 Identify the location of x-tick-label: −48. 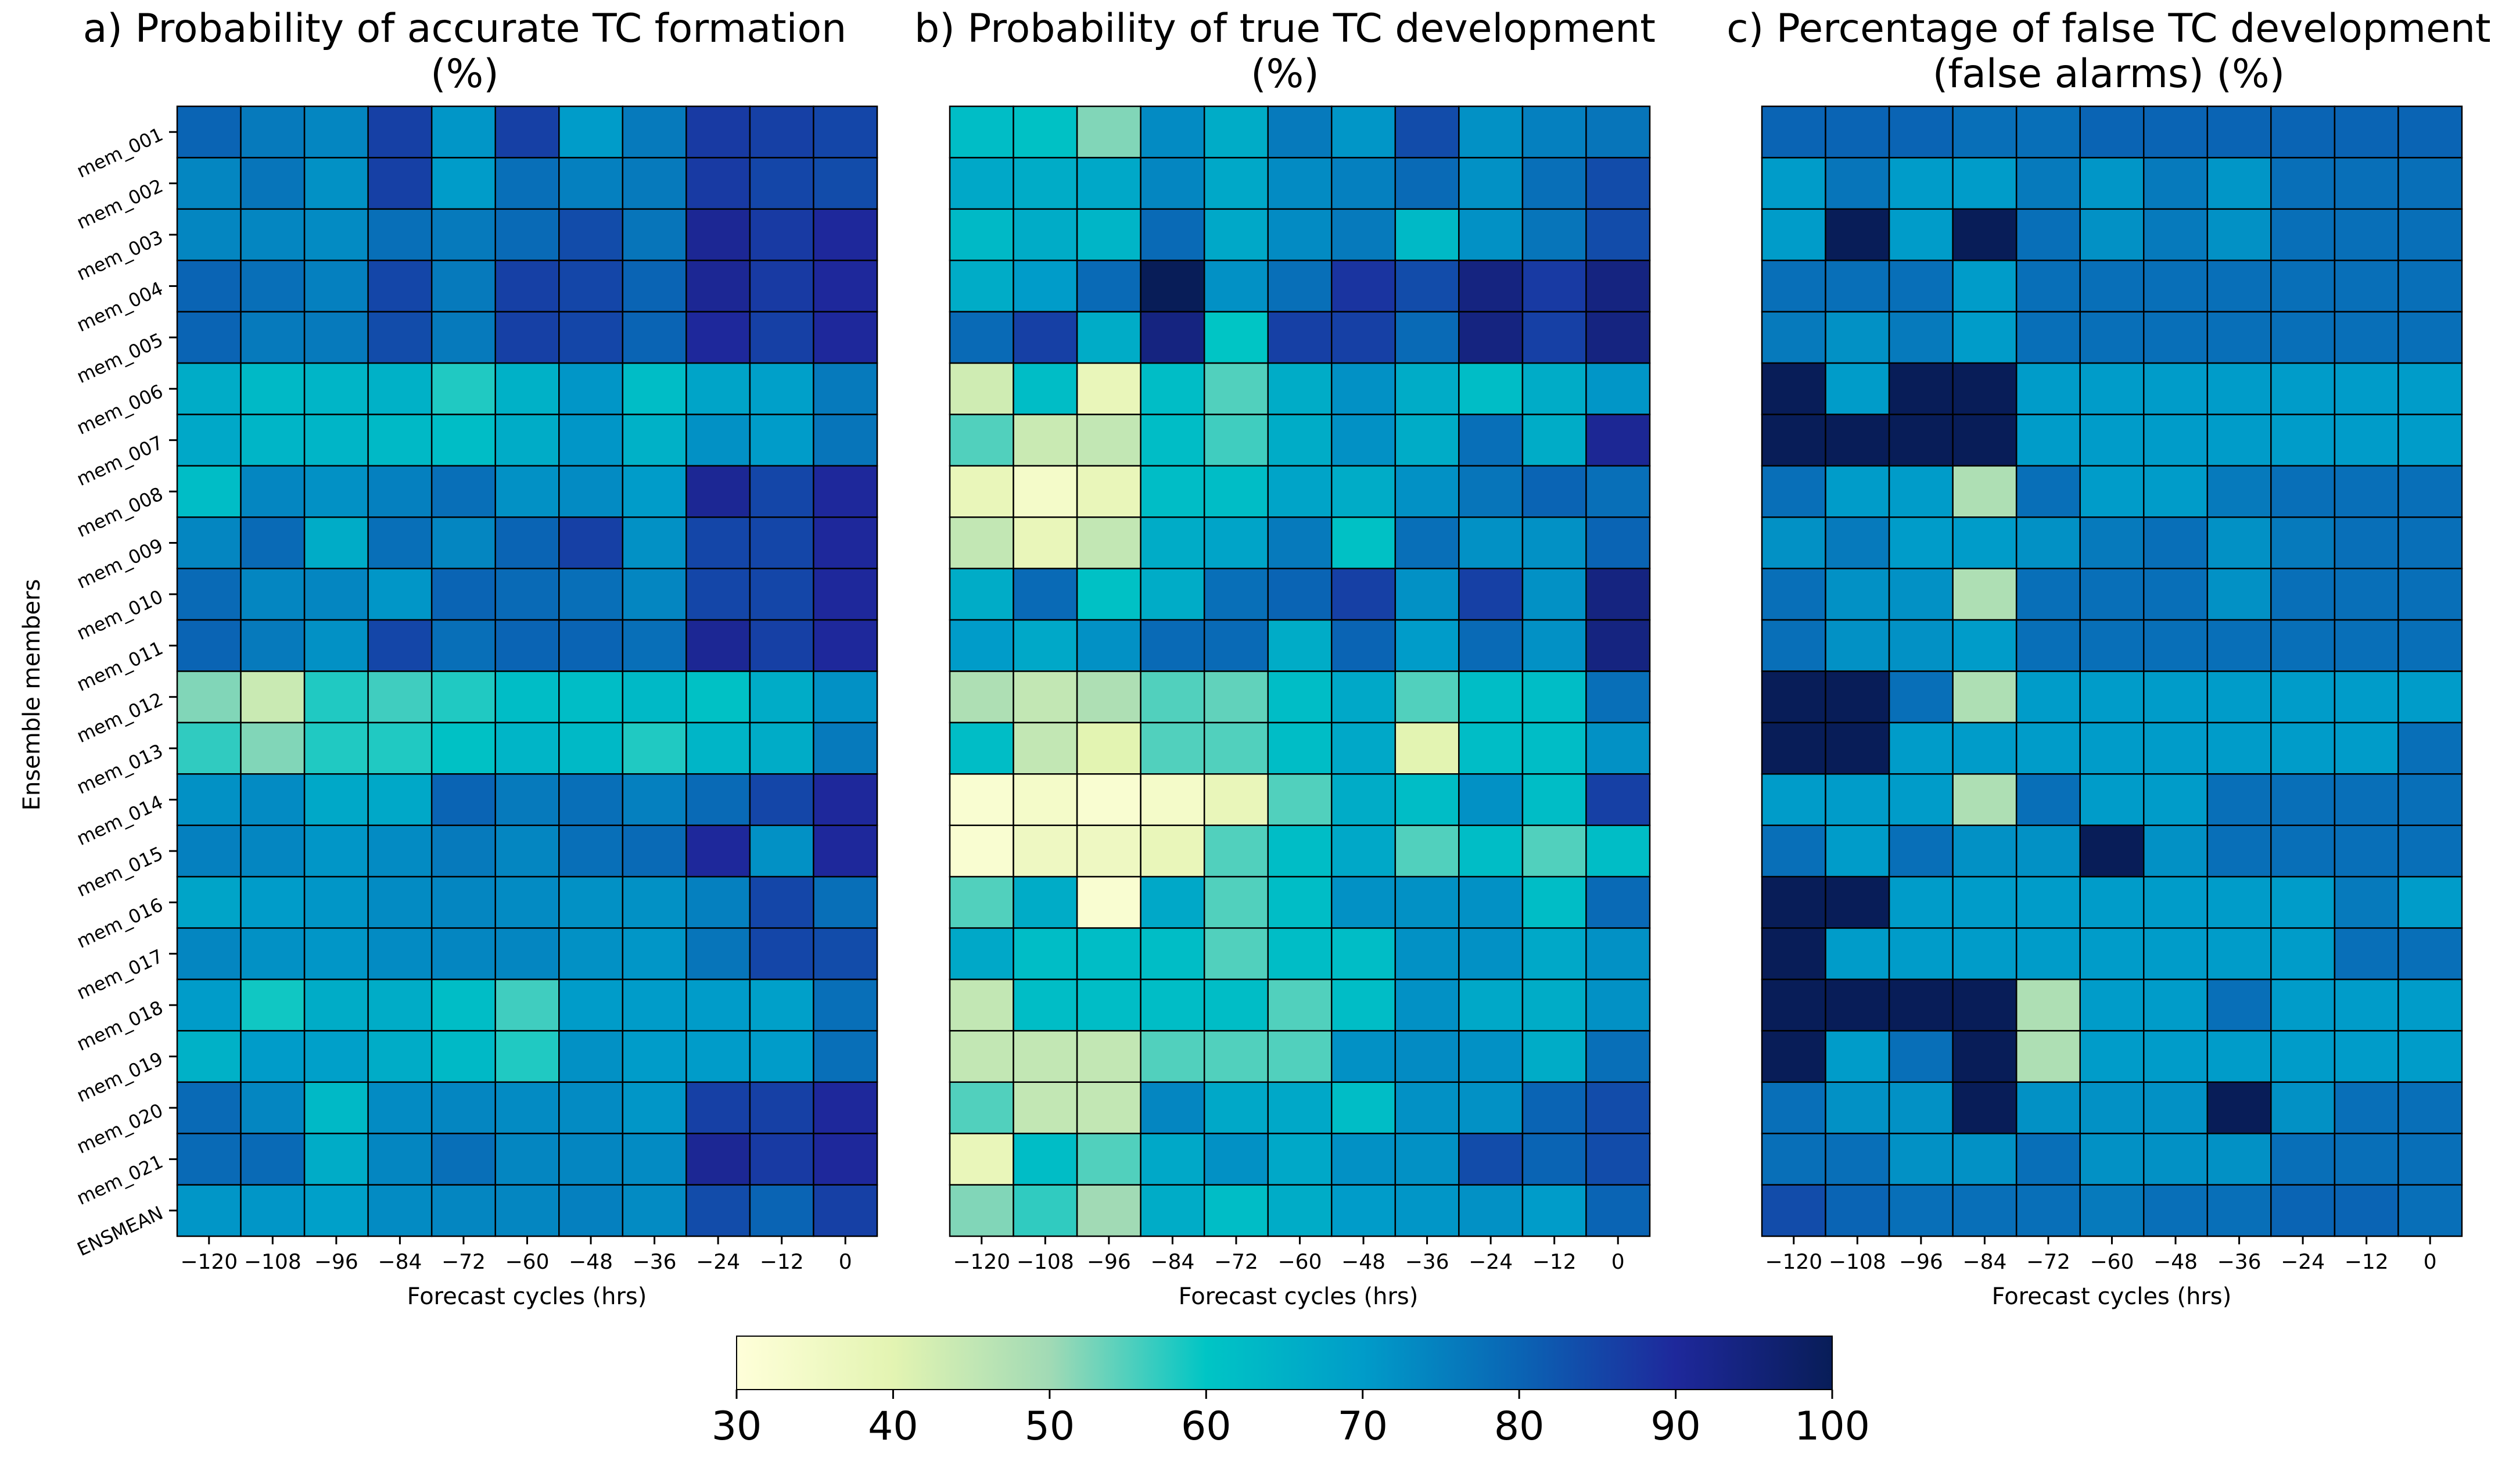
(2175, 1262).